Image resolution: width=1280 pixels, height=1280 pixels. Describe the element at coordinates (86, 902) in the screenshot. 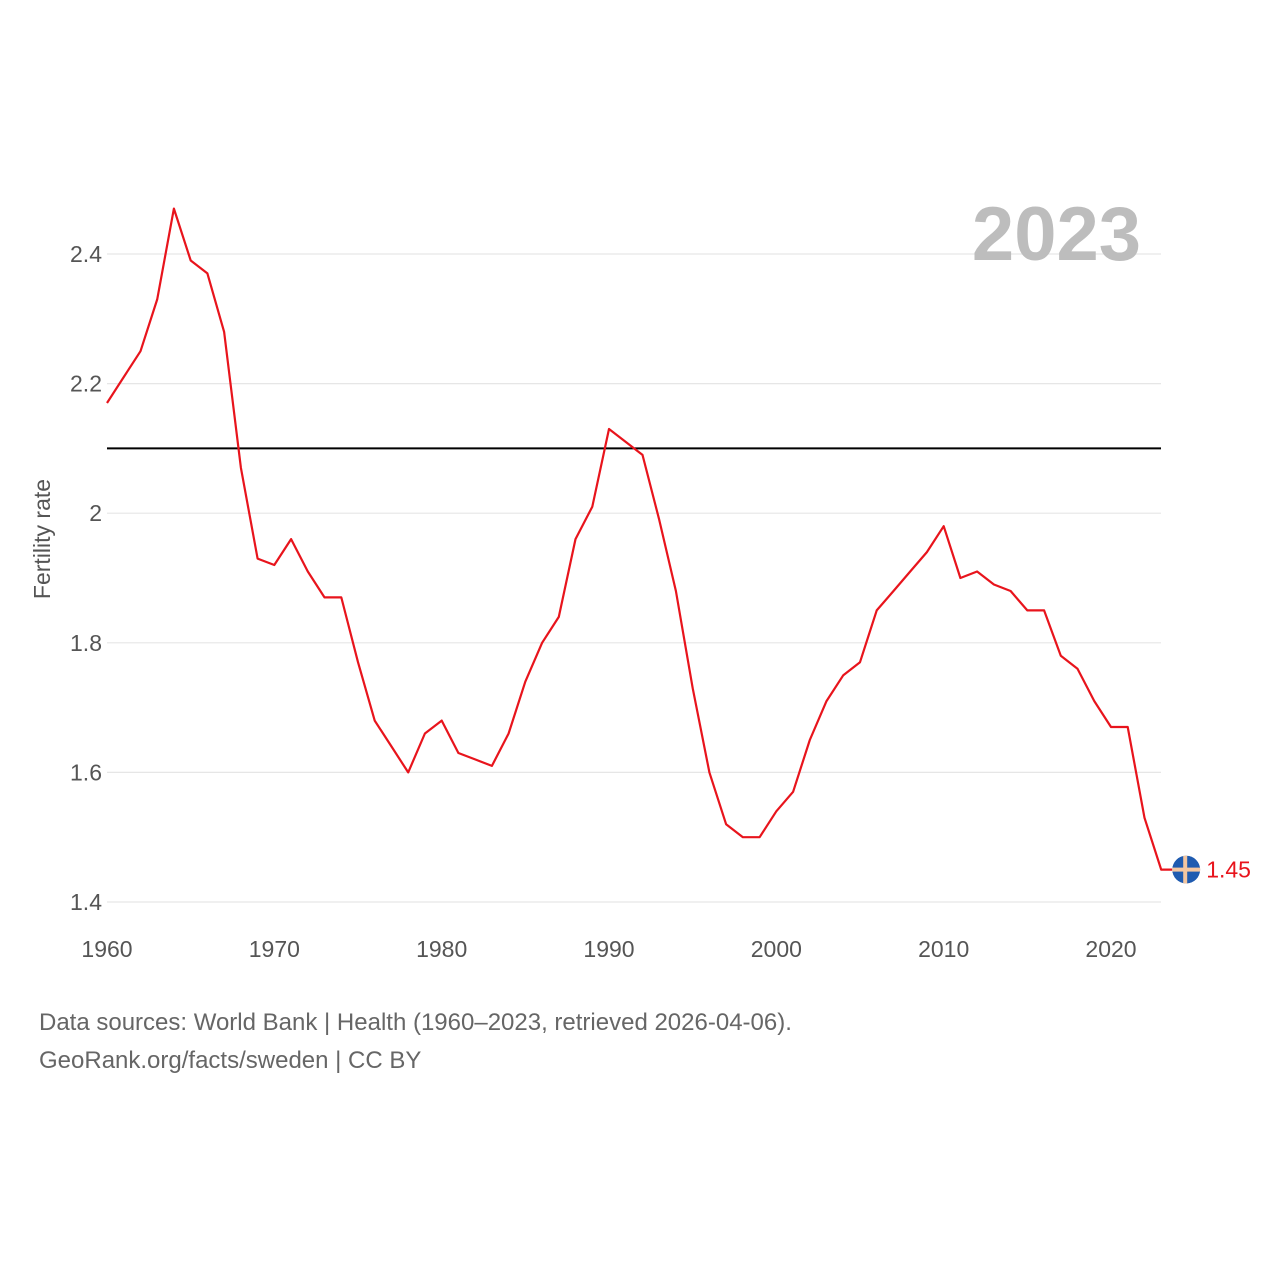

I see `y-tick-label: 1.4` at that location.